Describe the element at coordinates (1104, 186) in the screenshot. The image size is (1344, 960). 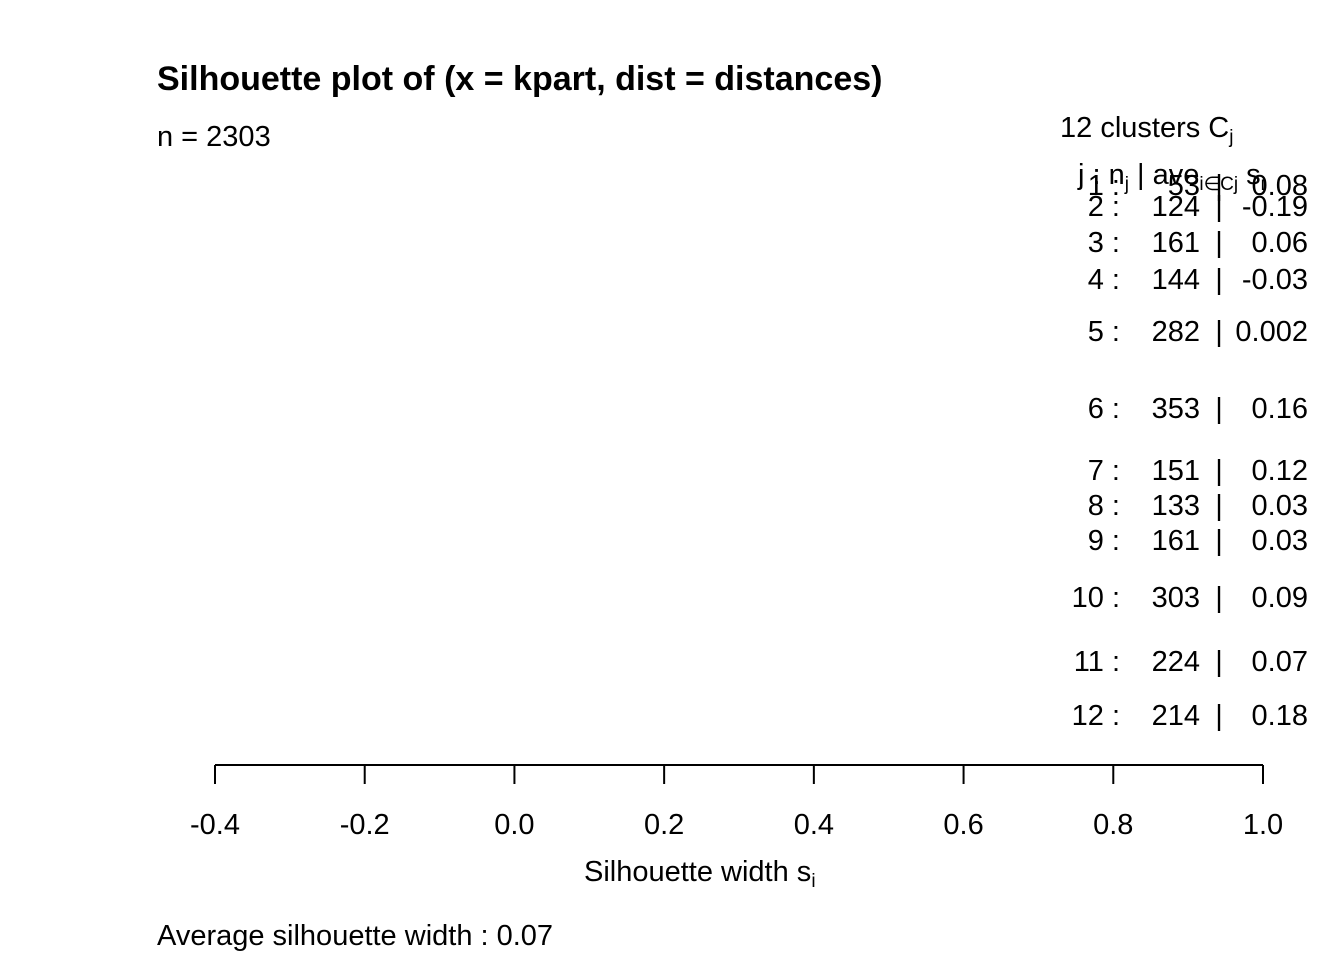
I see `cluster-row-index: 1 :` at that location.